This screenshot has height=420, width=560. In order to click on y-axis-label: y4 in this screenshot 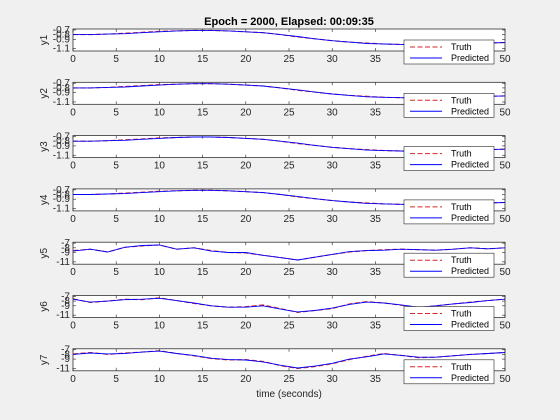, I will do `click(44, 199)`.